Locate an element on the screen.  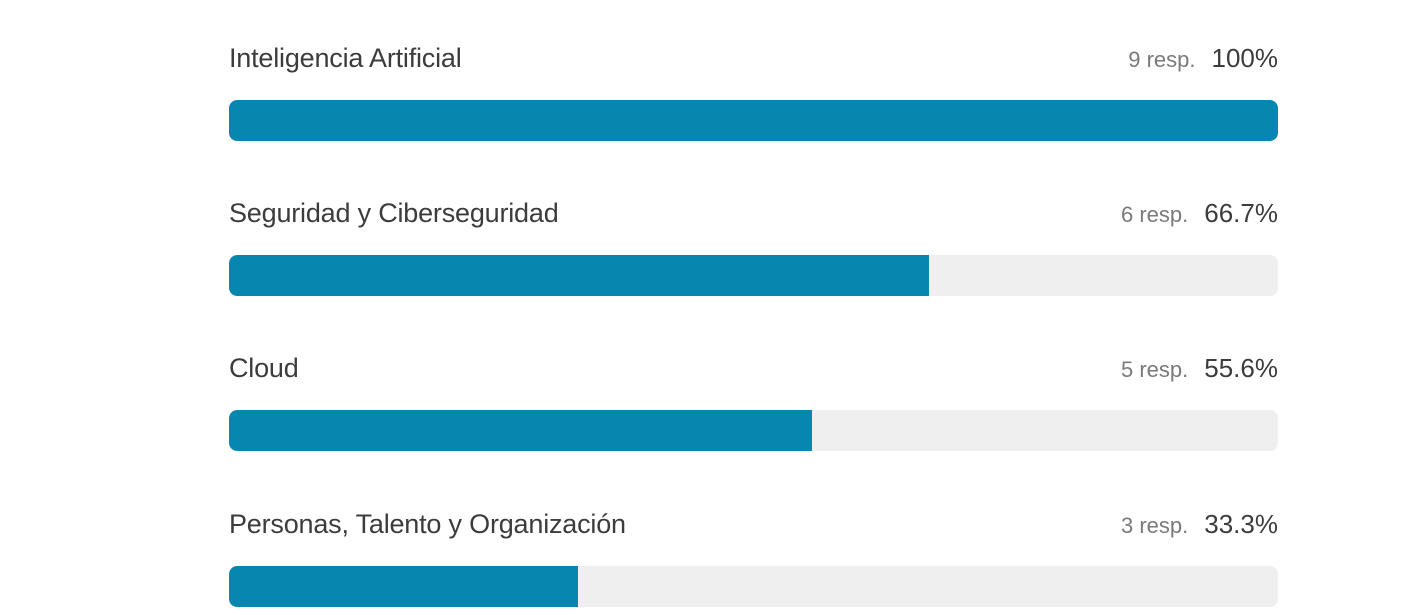
response-percent: 100% is located at coordinates (1245, 58).